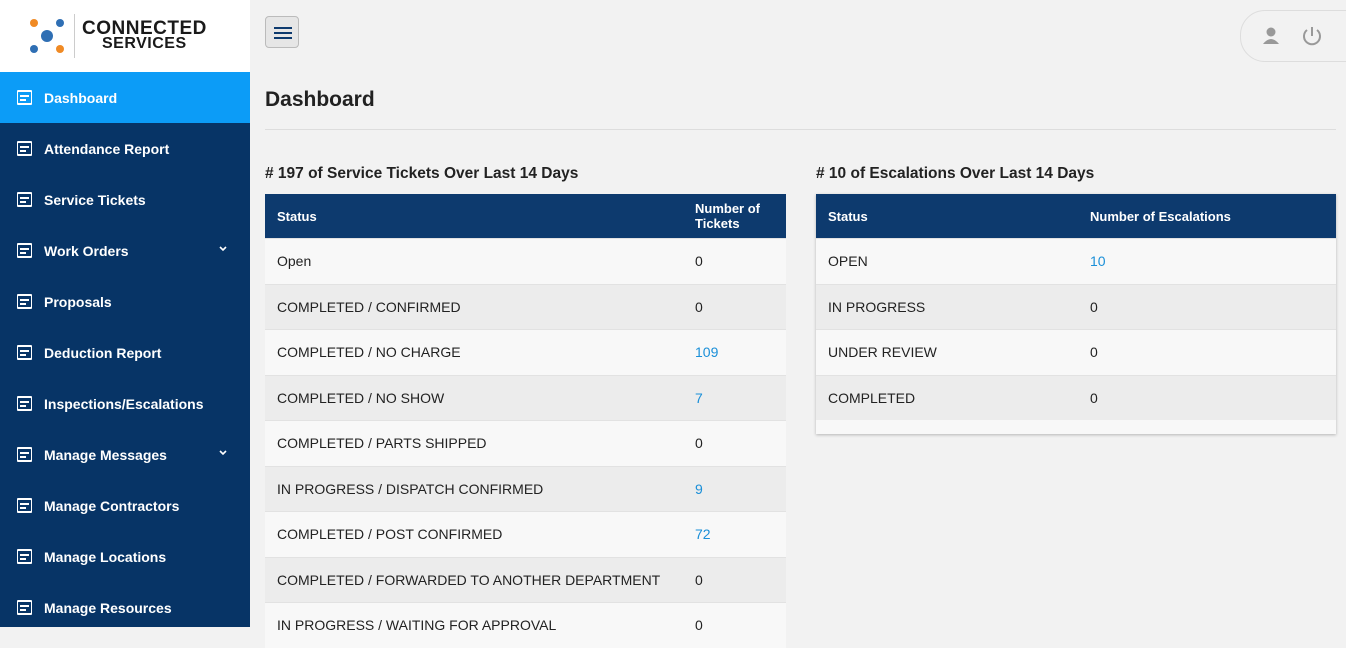 The width and height of the screenshot is (1346, 648). What do you see at coordinates (125, 556) in the screenshot?
I see `nav-item: Manage Locations` at bounding box center [125, 556].